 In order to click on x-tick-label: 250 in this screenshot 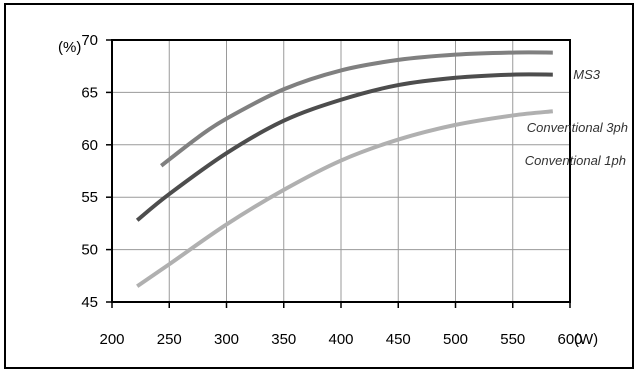, I will do `click(169, 339)`.